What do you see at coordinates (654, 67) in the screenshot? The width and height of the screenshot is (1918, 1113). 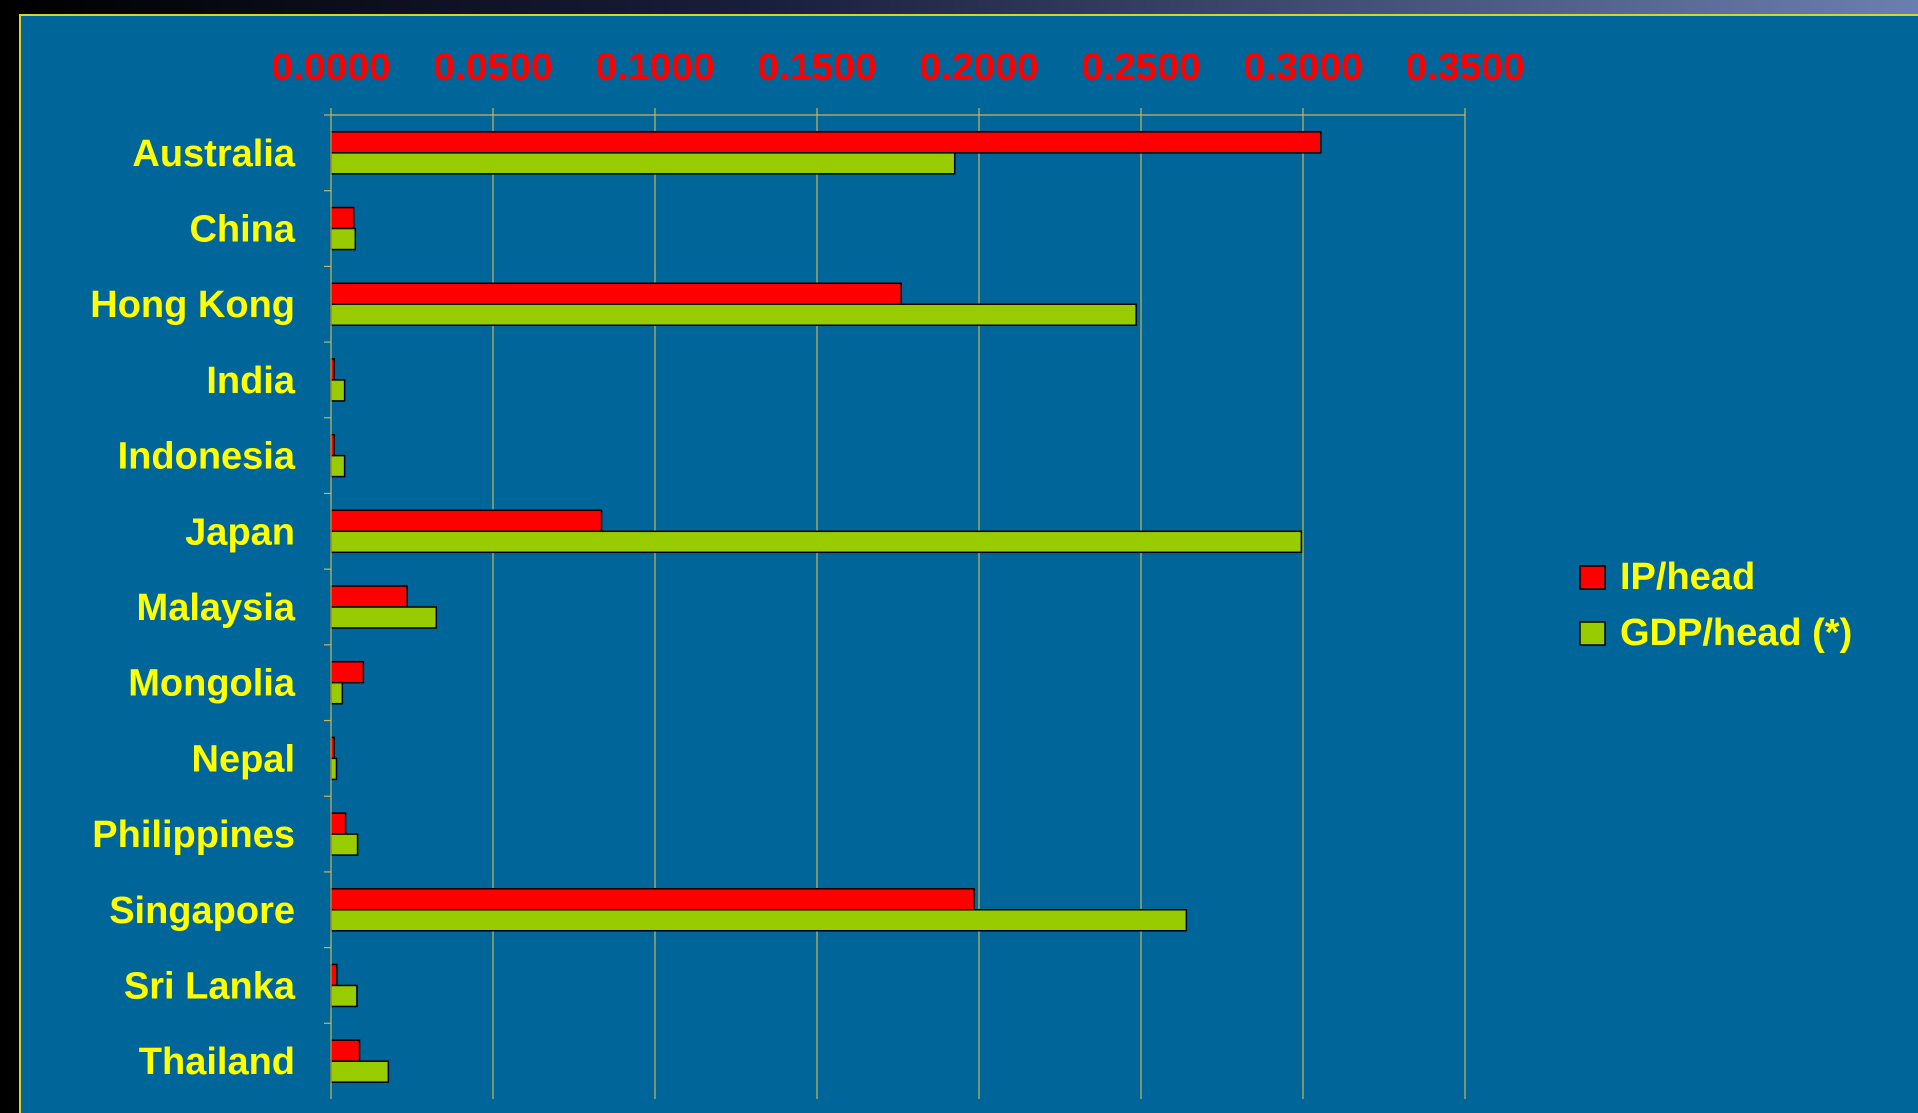 I see `x-tick-label: 0.1000` at bounding box center [654, 67].